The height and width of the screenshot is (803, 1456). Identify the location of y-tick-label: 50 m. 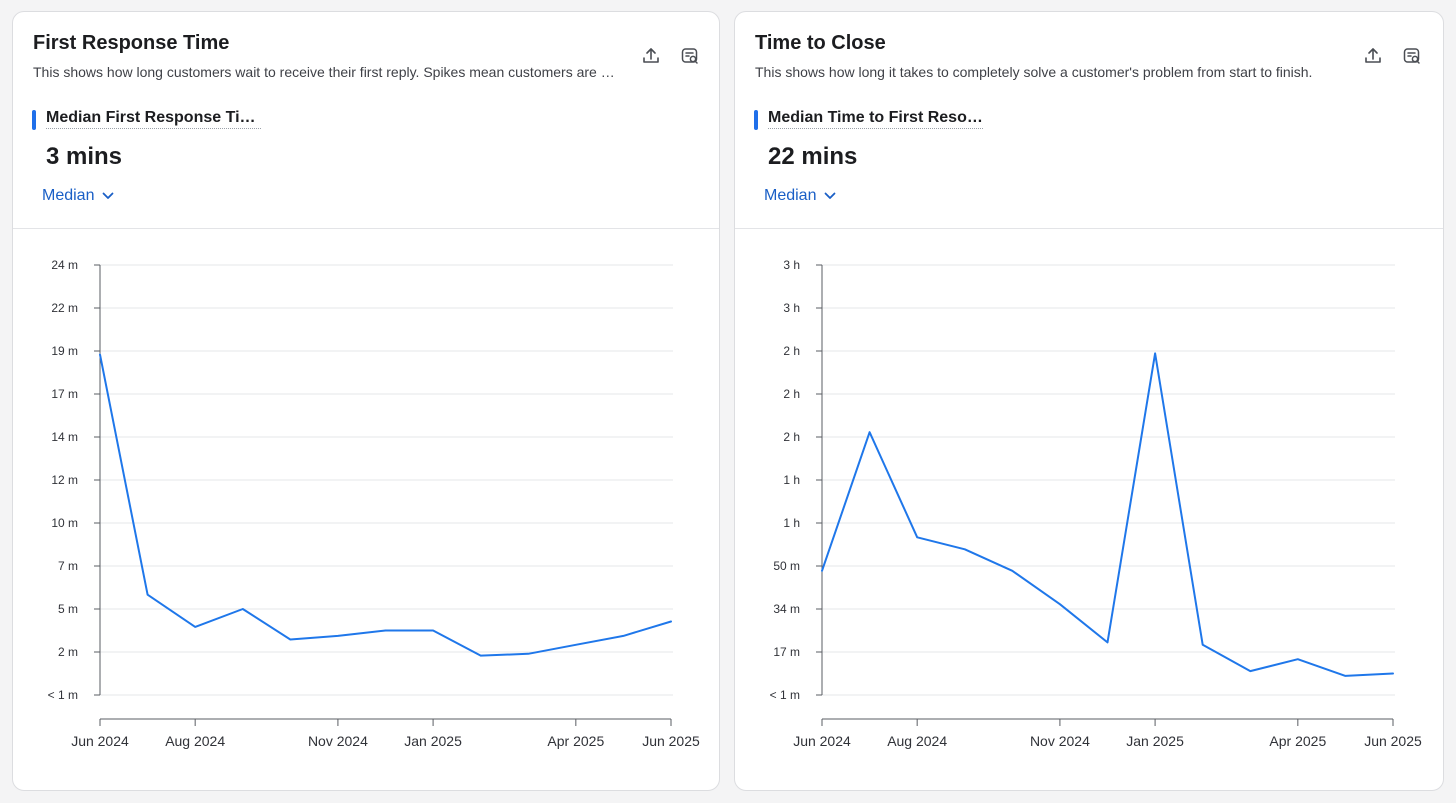
(786, 566).